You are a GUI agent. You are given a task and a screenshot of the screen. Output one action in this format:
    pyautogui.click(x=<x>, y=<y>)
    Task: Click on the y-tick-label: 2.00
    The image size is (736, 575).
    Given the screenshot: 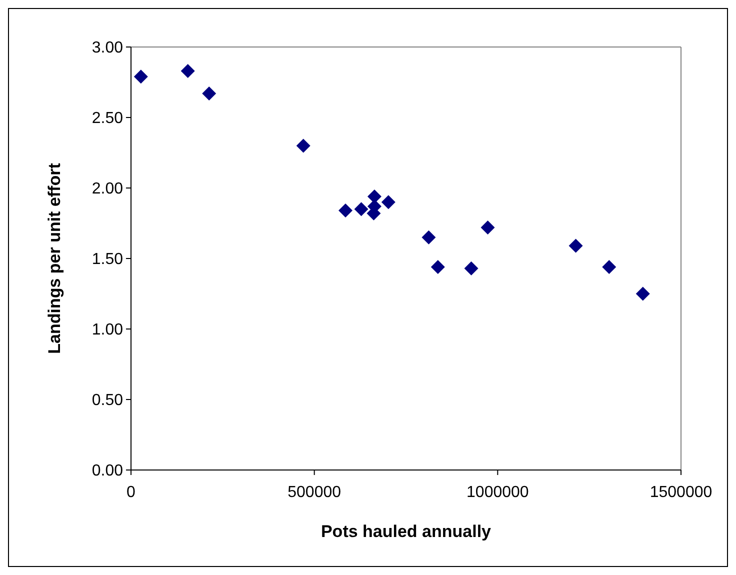 What is the action you would take?
    pyautogui.click(x=108, y=189)
    